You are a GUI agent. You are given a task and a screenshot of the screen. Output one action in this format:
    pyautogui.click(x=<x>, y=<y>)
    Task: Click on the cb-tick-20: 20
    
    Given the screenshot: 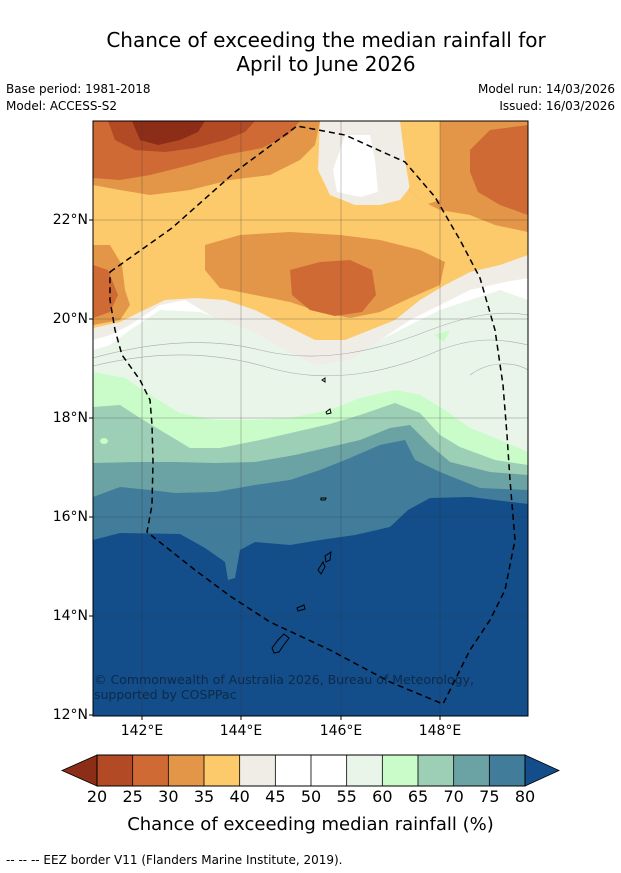 What is the action you would take?
    pyautogui.click(x=97, y=796)
    